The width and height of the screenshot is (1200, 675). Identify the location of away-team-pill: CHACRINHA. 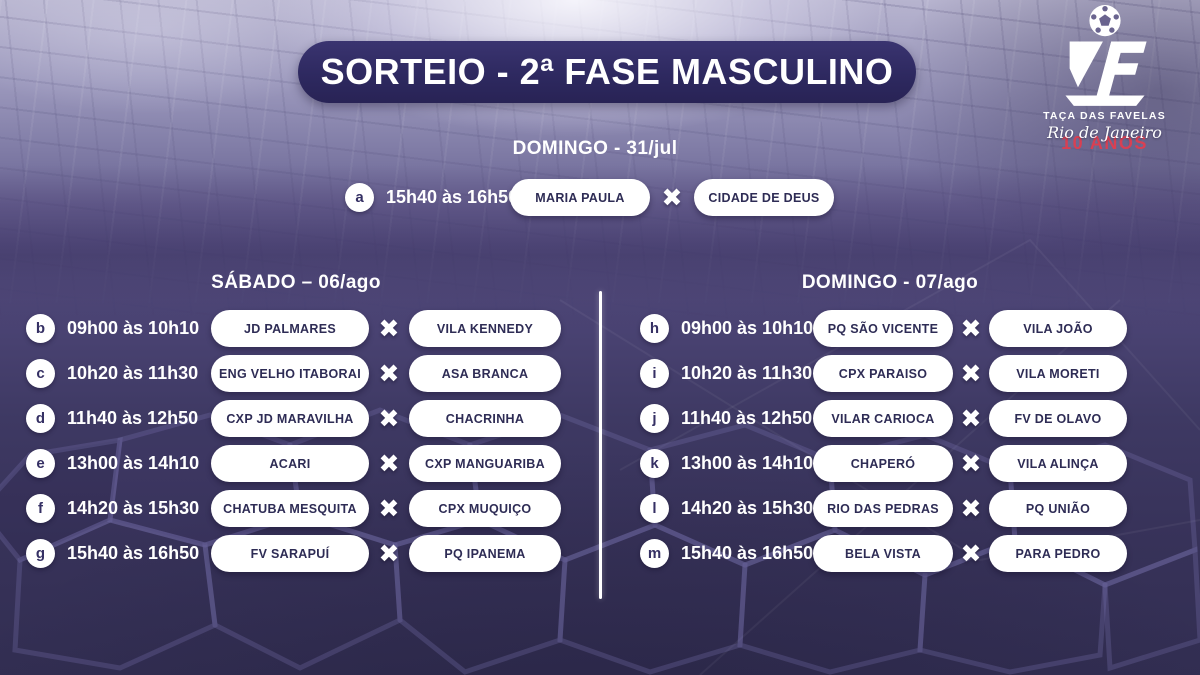
(485, 418).